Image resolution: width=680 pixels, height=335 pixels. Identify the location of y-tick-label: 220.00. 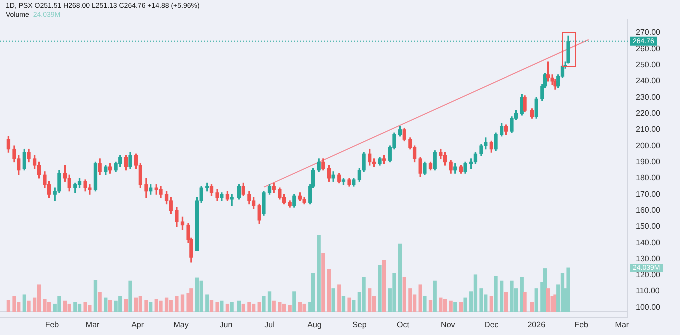
(649, 113).